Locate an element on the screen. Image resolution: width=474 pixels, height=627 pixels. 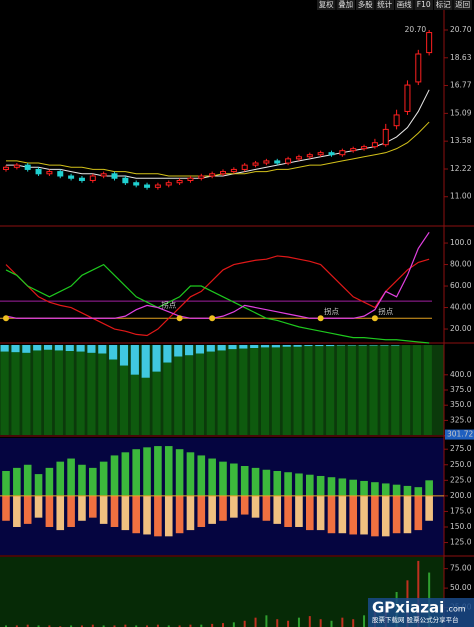
y-tick-label: 18.63 is located at coordinates (461, 57).